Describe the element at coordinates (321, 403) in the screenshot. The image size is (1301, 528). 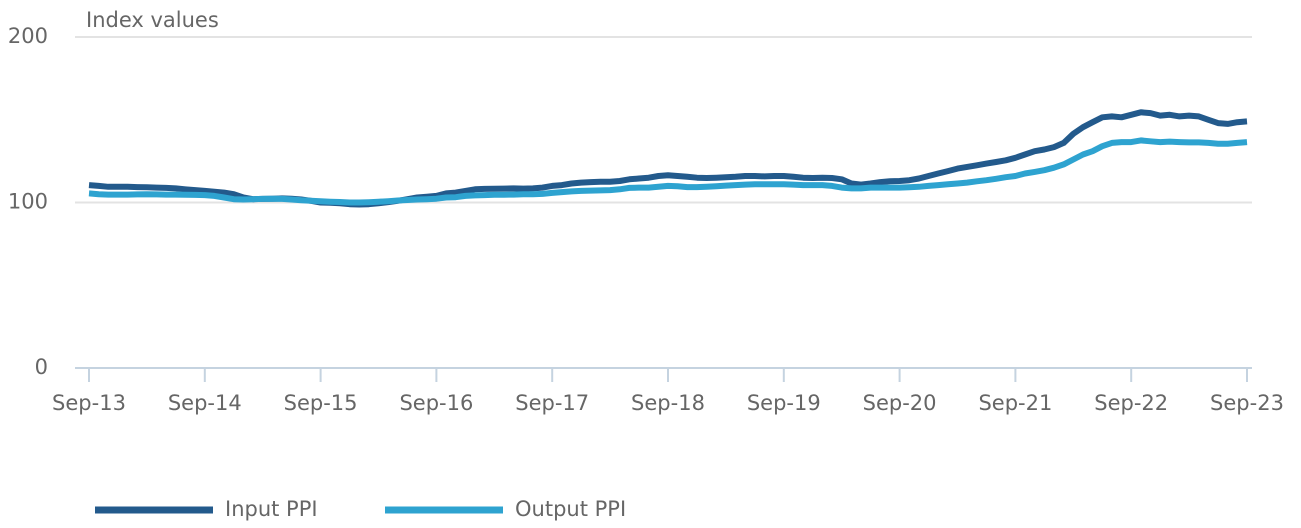
I see `x-tick-label: Sep-15` at that location.